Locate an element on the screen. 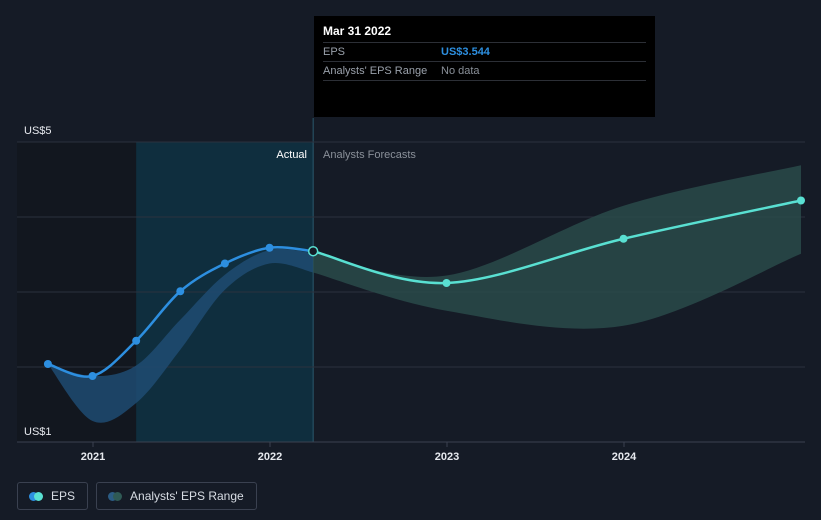  x-tick-label: 2023 is located at coordinates (447, 457).